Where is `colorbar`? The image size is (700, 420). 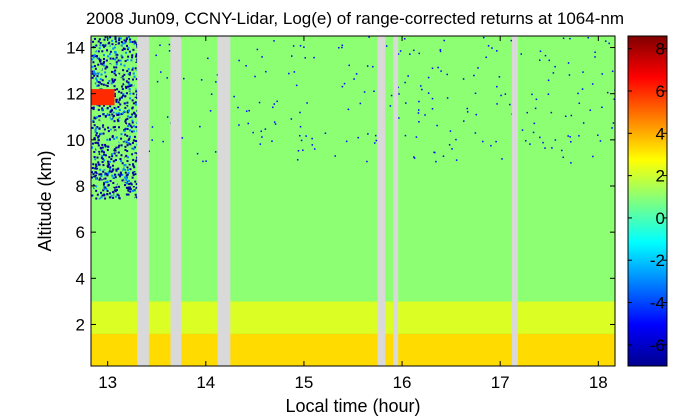
colorbar is located at coordinates (647, 201).